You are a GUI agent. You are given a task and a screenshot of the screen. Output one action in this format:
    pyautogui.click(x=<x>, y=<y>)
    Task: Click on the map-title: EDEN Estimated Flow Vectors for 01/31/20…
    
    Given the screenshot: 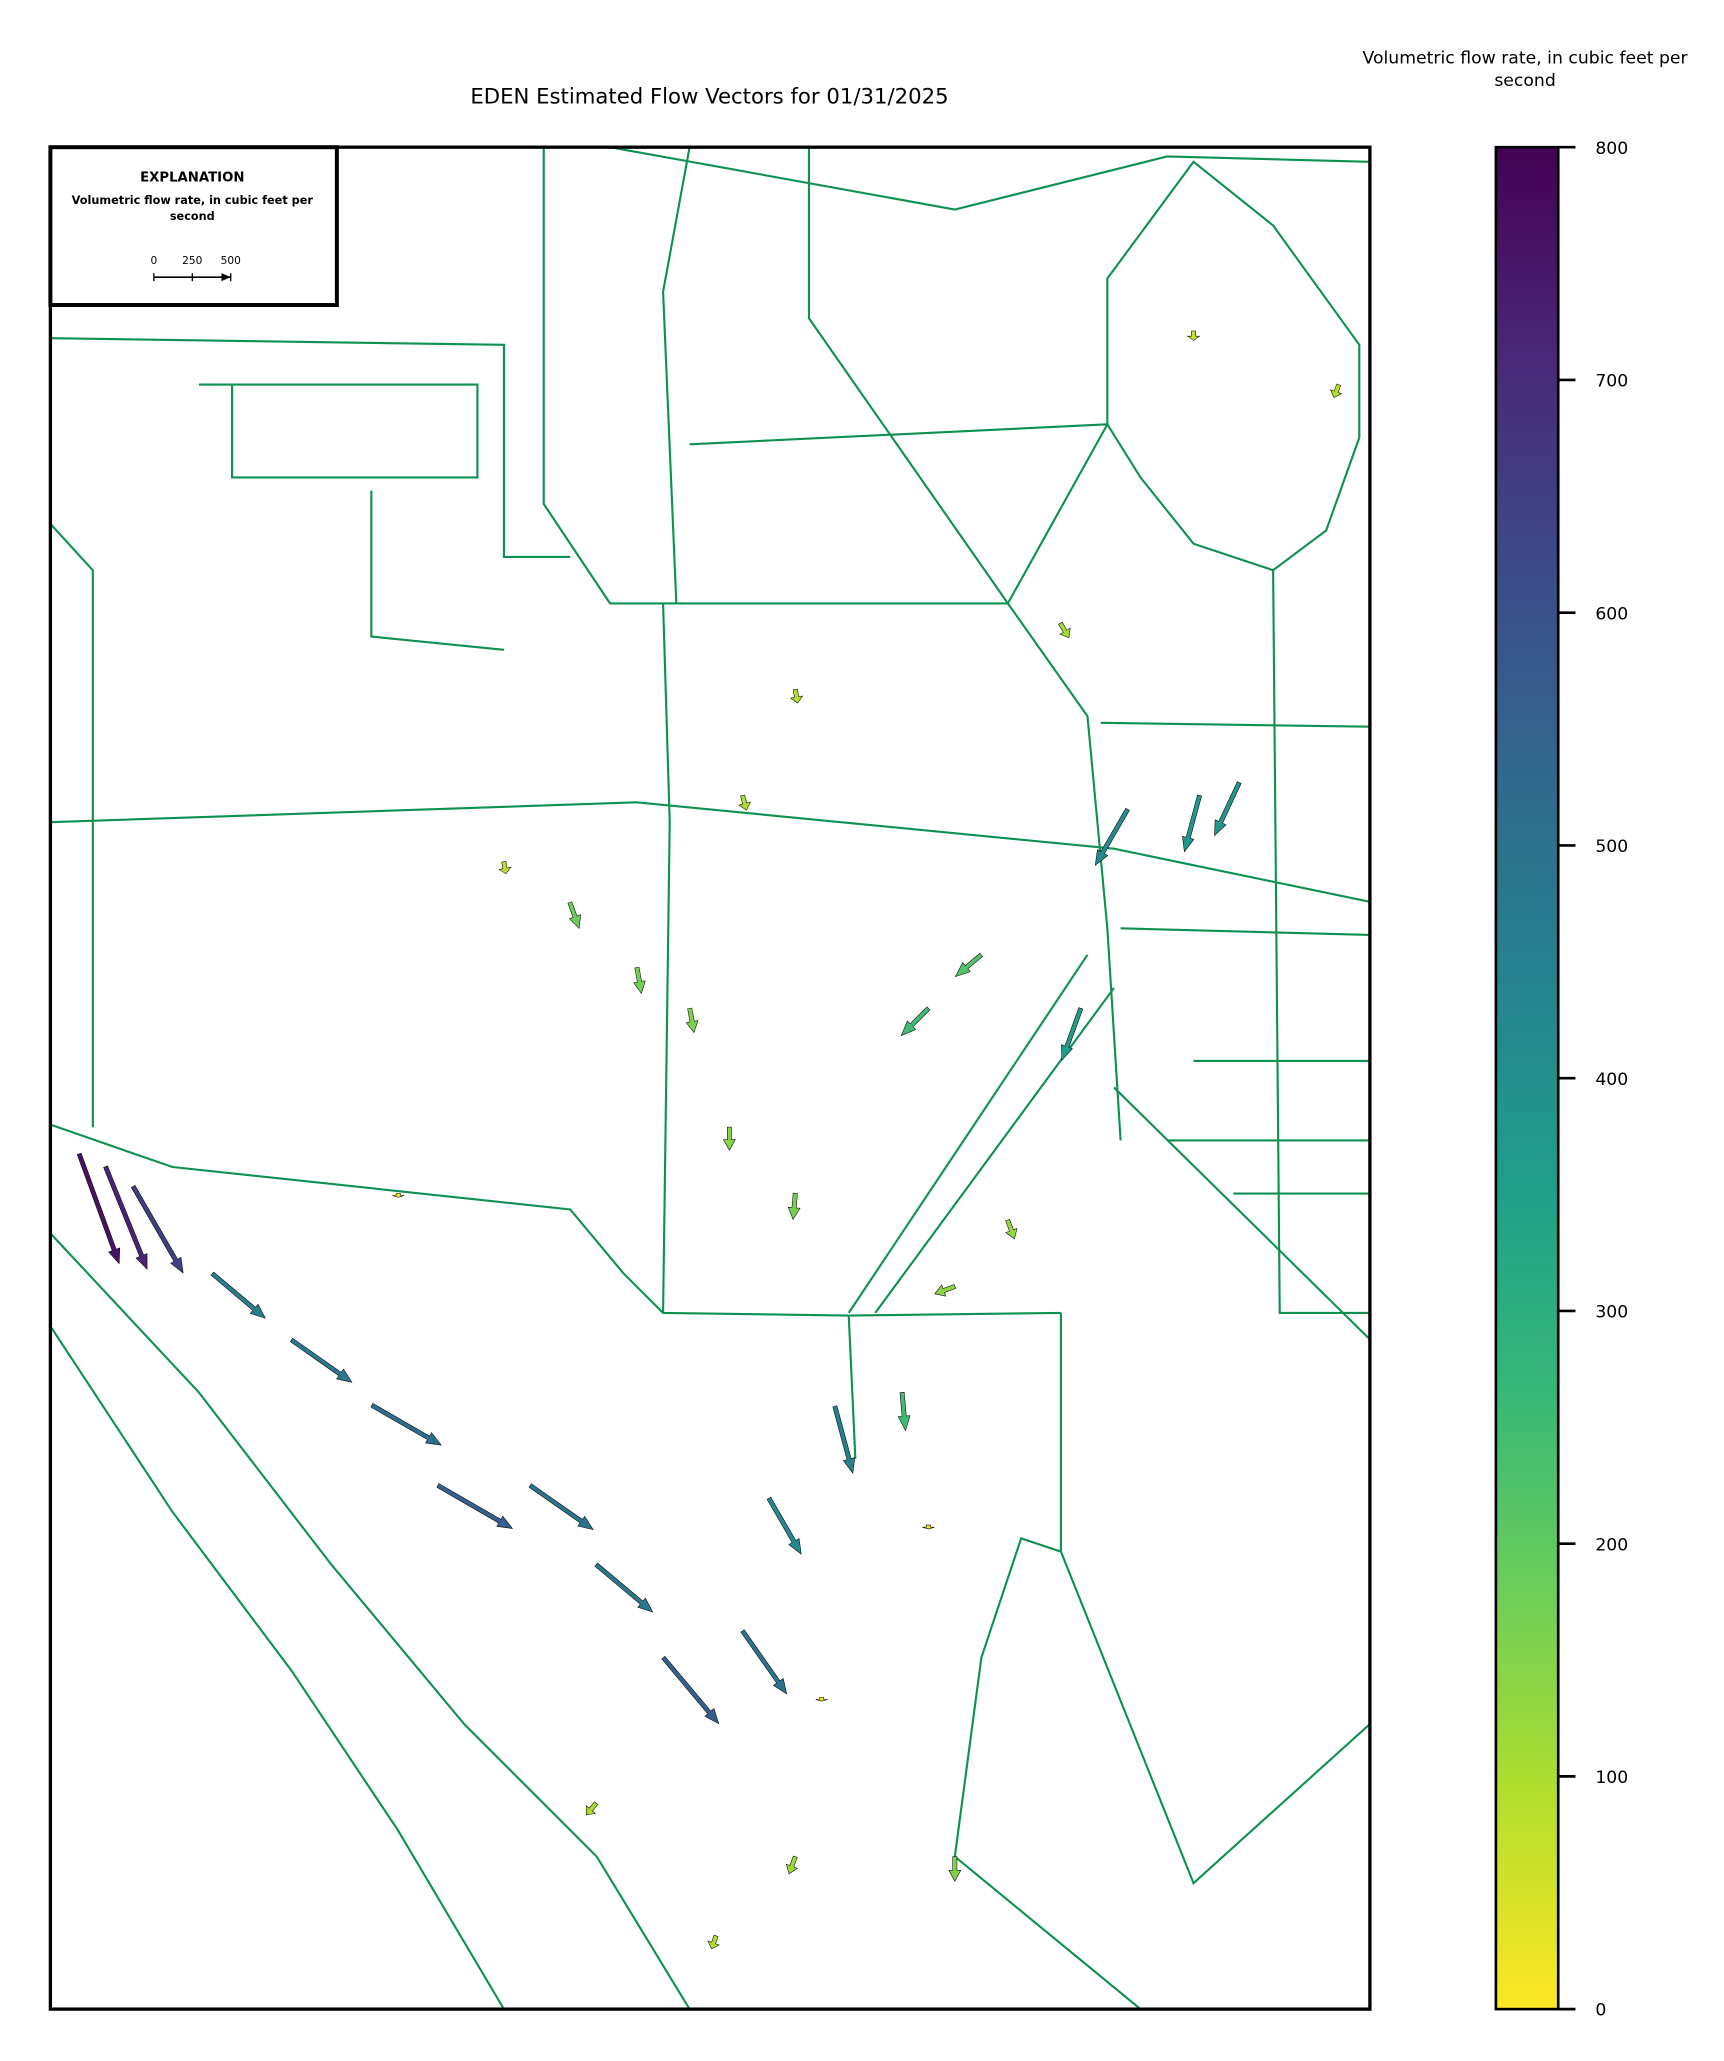 What is the action you would take?
    pyautogui.click(x=709, y=96)
    